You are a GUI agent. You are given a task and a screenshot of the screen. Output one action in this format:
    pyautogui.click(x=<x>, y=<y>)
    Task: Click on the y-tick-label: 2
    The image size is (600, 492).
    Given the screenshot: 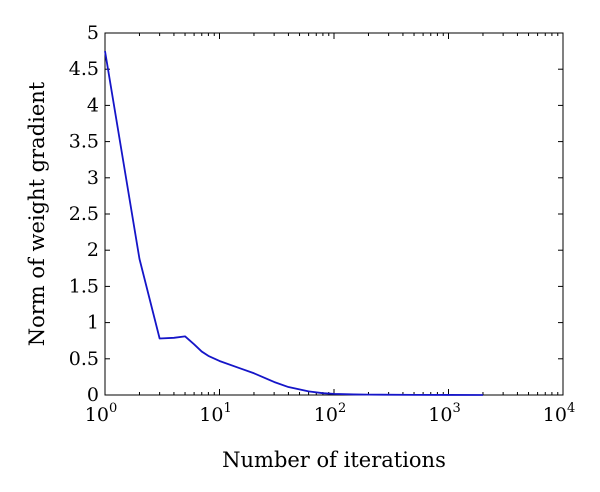 What is the action you would take?
    pyautogui.click(x=93, y=250)
    